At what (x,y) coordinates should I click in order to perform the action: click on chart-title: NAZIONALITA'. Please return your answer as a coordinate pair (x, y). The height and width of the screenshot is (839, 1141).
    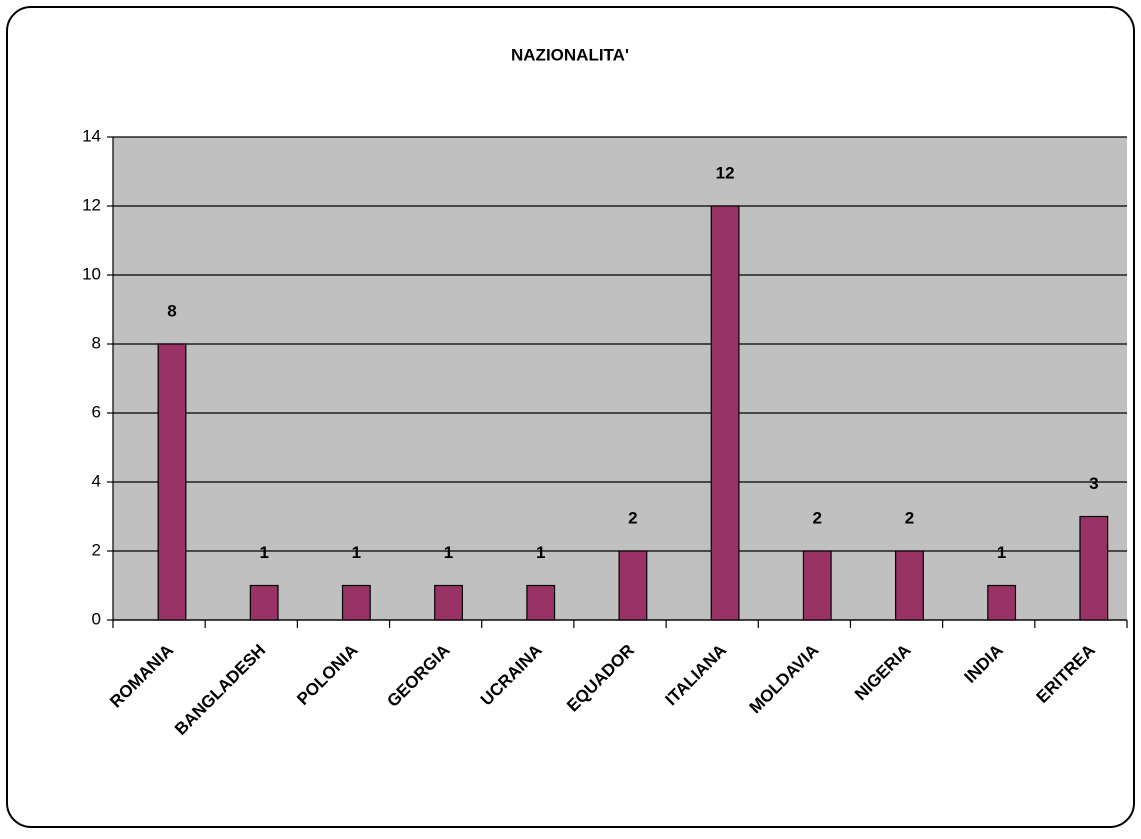
    Looking at the image, I should click on (570, 54).